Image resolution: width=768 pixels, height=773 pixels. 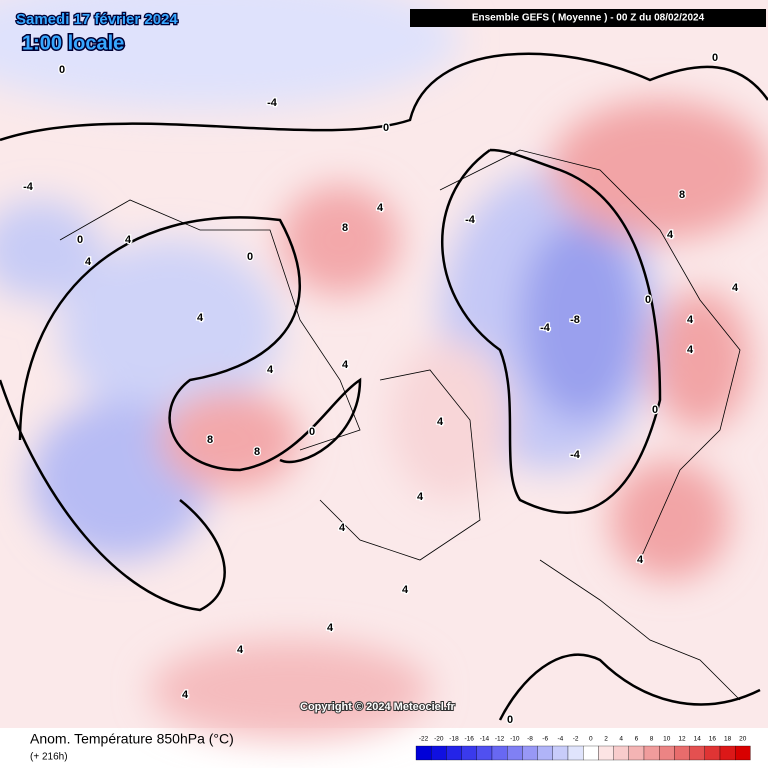 I want to click on model-box, so click(x=588, y=18).